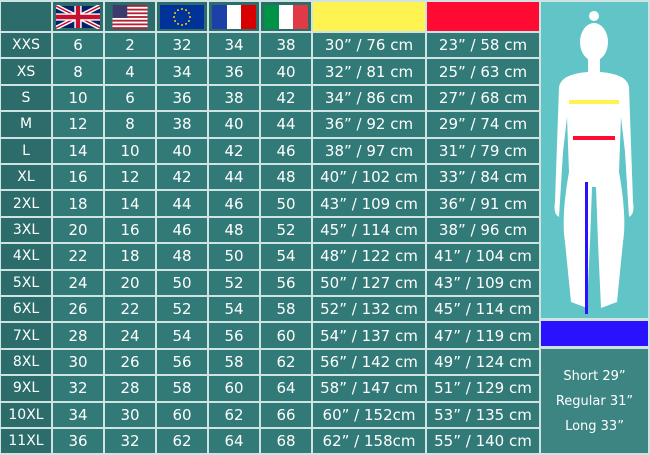 The width and height of the screenshot is (650, 455). I want to click on waist-cell: 29” / 74 cm, so click(483, 124).